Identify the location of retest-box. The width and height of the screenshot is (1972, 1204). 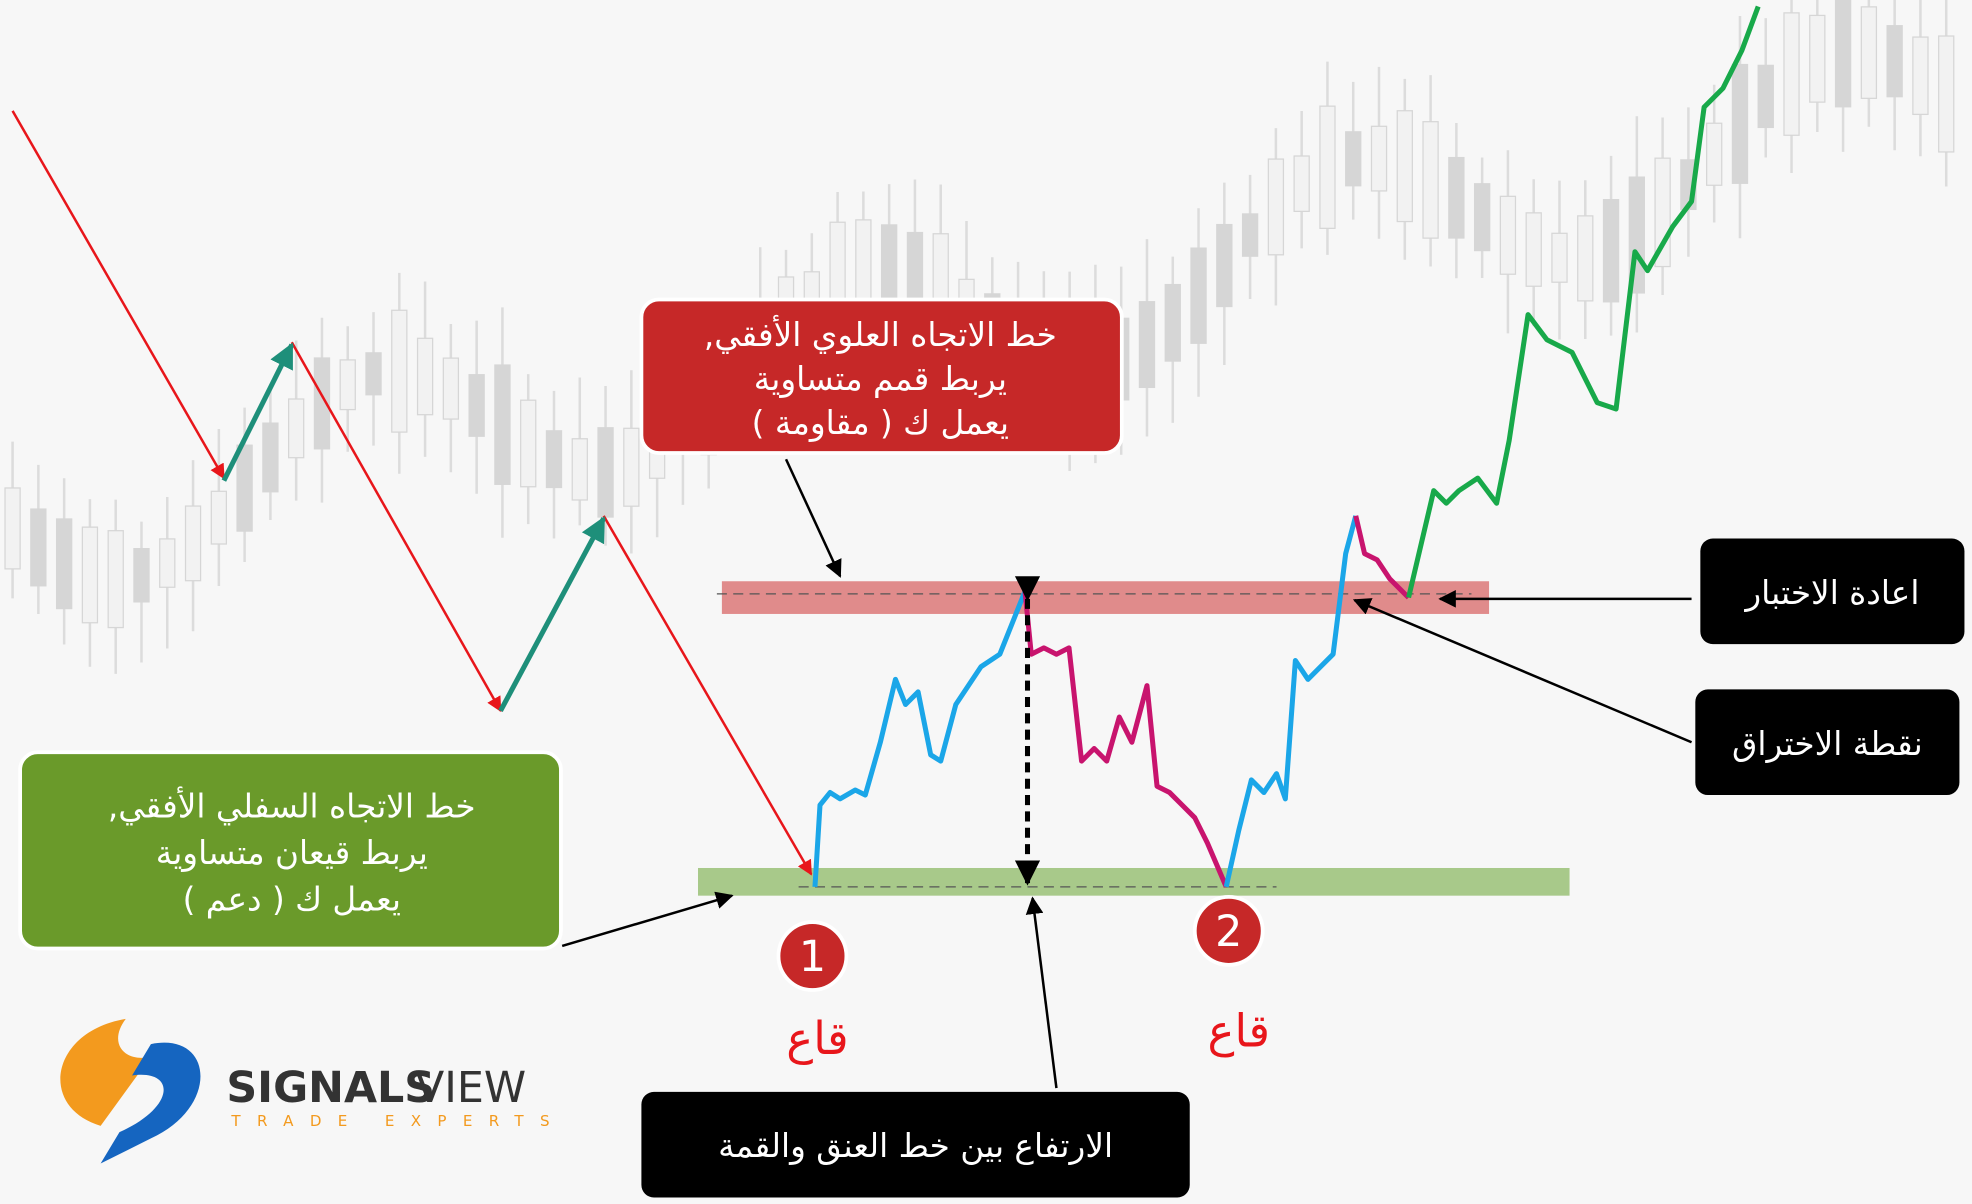
(1832, 591).